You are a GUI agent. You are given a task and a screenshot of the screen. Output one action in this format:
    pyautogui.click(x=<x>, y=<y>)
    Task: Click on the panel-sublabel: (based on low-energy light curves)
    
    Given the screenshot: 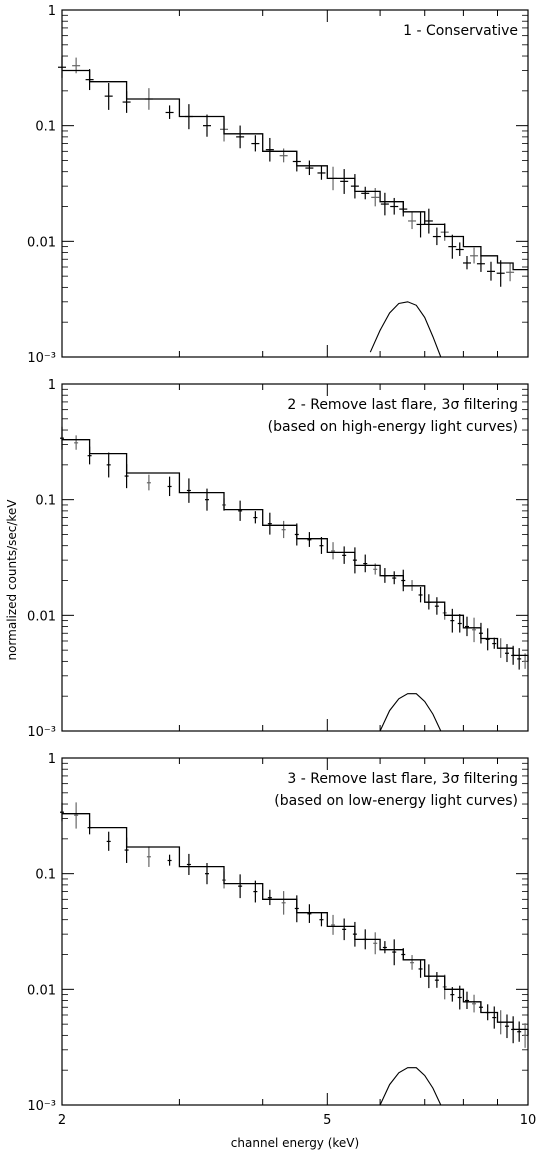 What is the action you would take?
    pyautogui.click(x=396, y=801)
    